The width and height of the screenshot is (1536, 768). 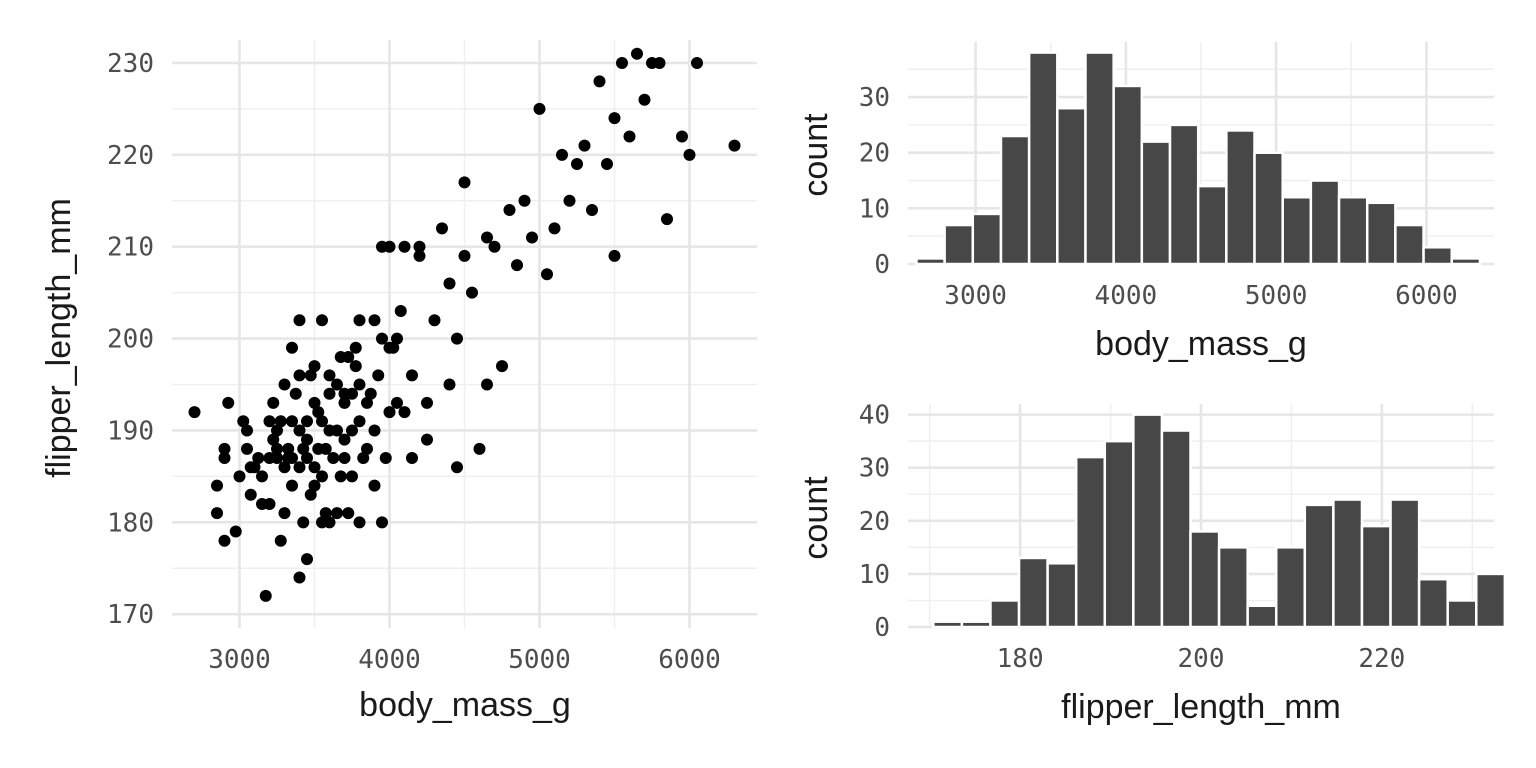 I want to click on y-tick-label: 170, so click(x=130, y=615).